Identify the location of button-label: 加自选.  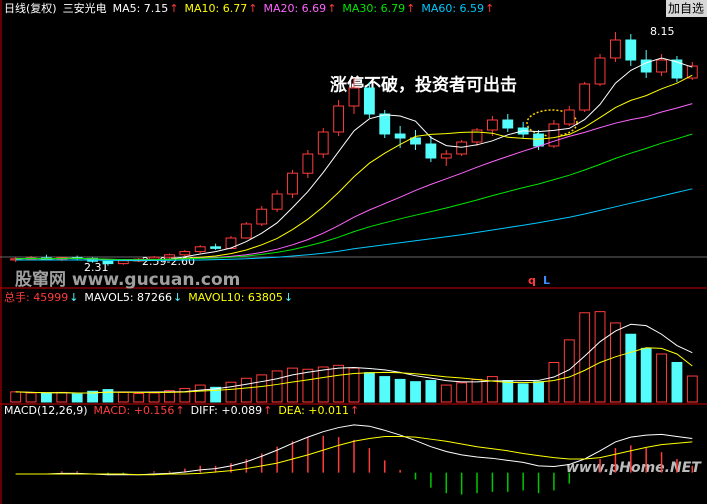
(686, 9).